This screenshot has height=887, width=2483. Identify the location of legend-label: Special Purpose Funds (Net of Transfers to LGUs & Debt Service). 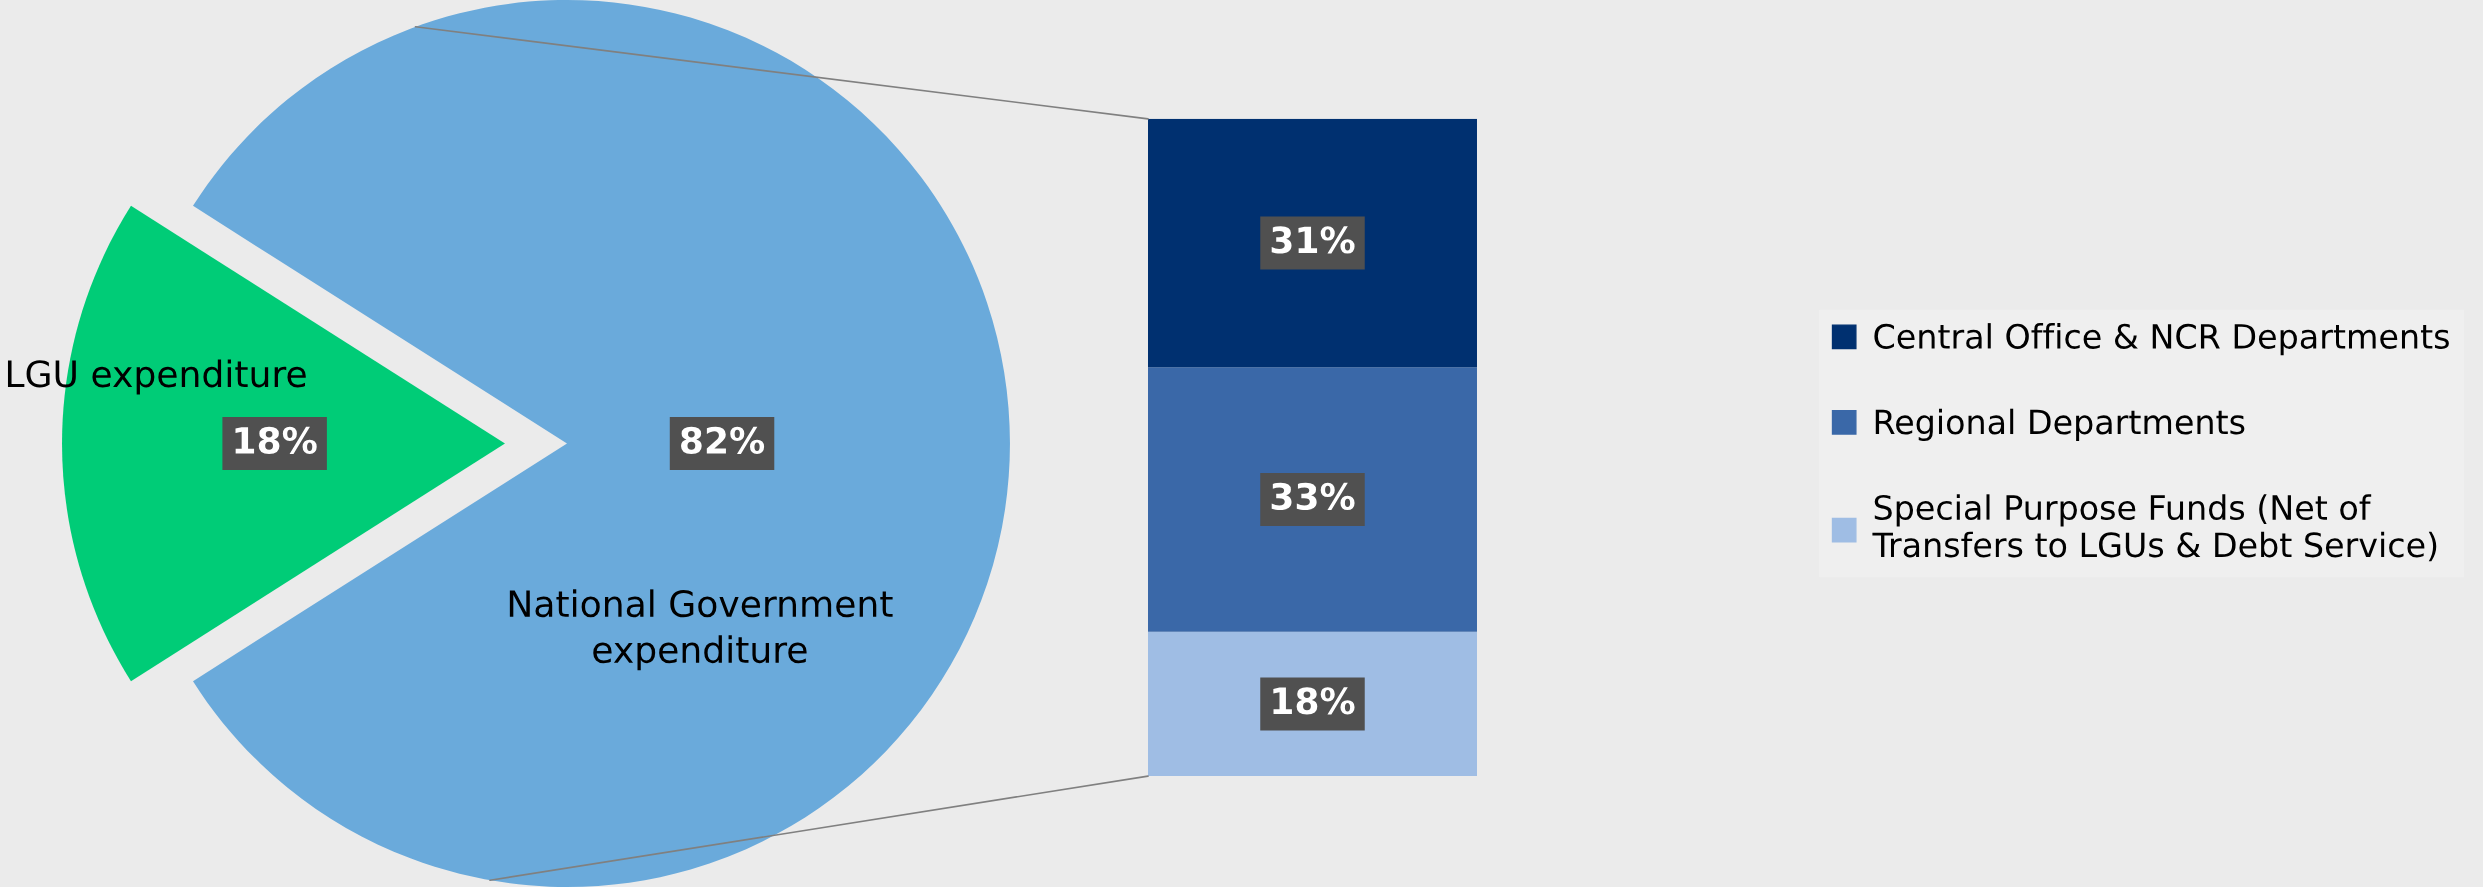
(2154, 528).